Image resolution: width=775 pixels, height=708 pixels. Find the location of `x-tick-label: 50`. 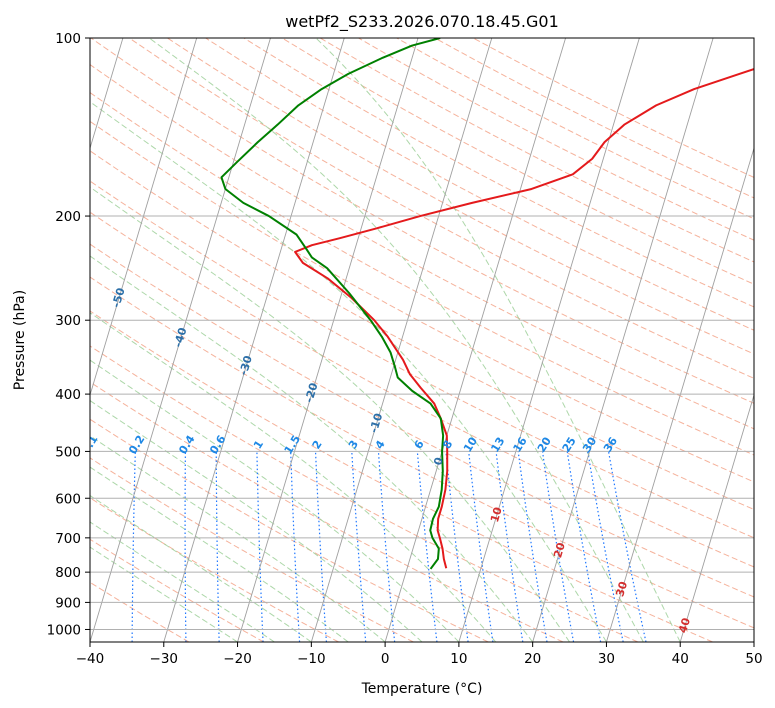

x-tick-label: 50 is located at coordinates (753, 659).